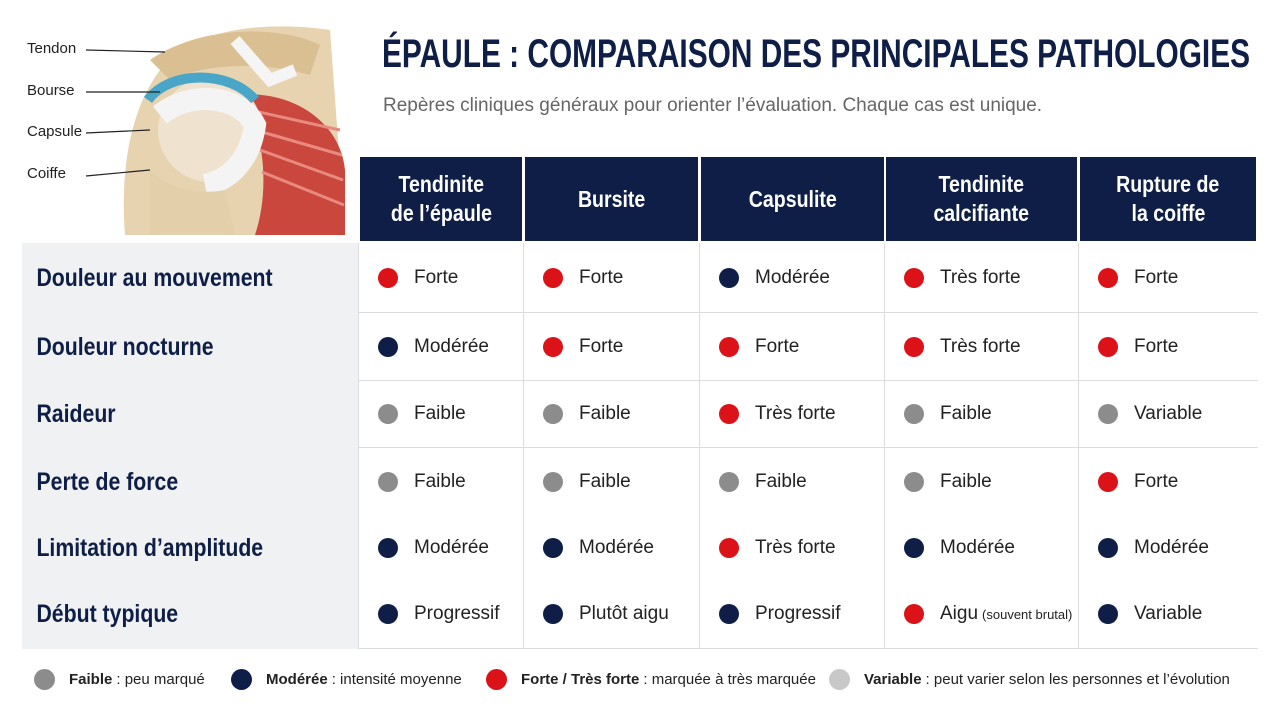  I want to click on column-header-line: Rupture de, so click(1168, 184).